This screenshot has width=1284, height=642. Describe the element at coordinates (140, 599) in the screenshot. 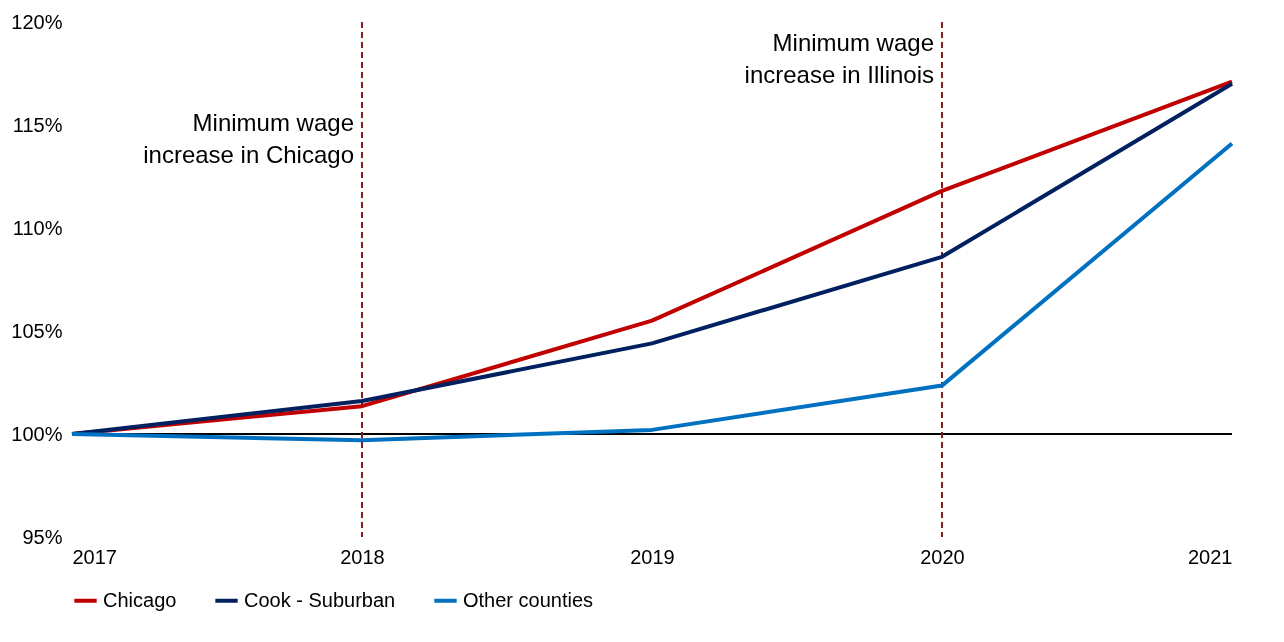

I see `legend-label: Chicago` at that location.